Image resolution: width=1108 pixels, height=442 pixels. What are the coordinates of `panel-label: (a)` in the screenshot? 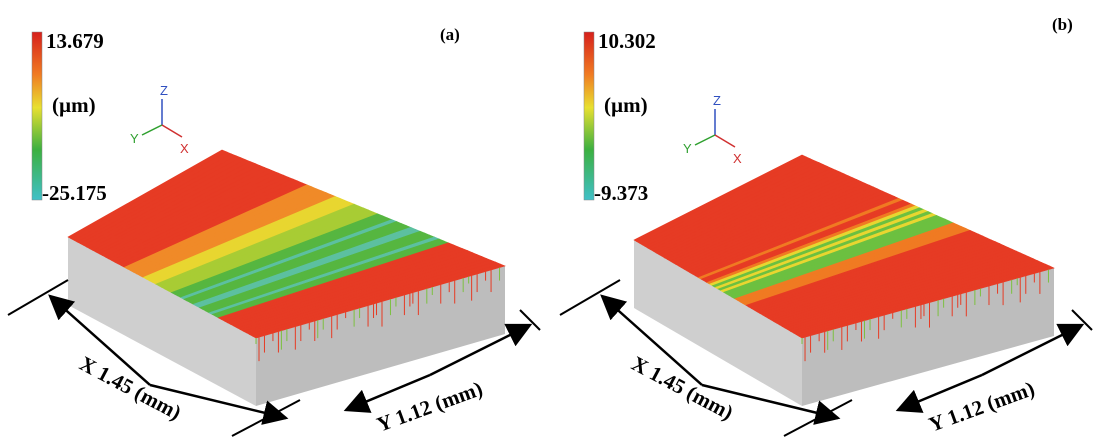 It's located at (450, 34).